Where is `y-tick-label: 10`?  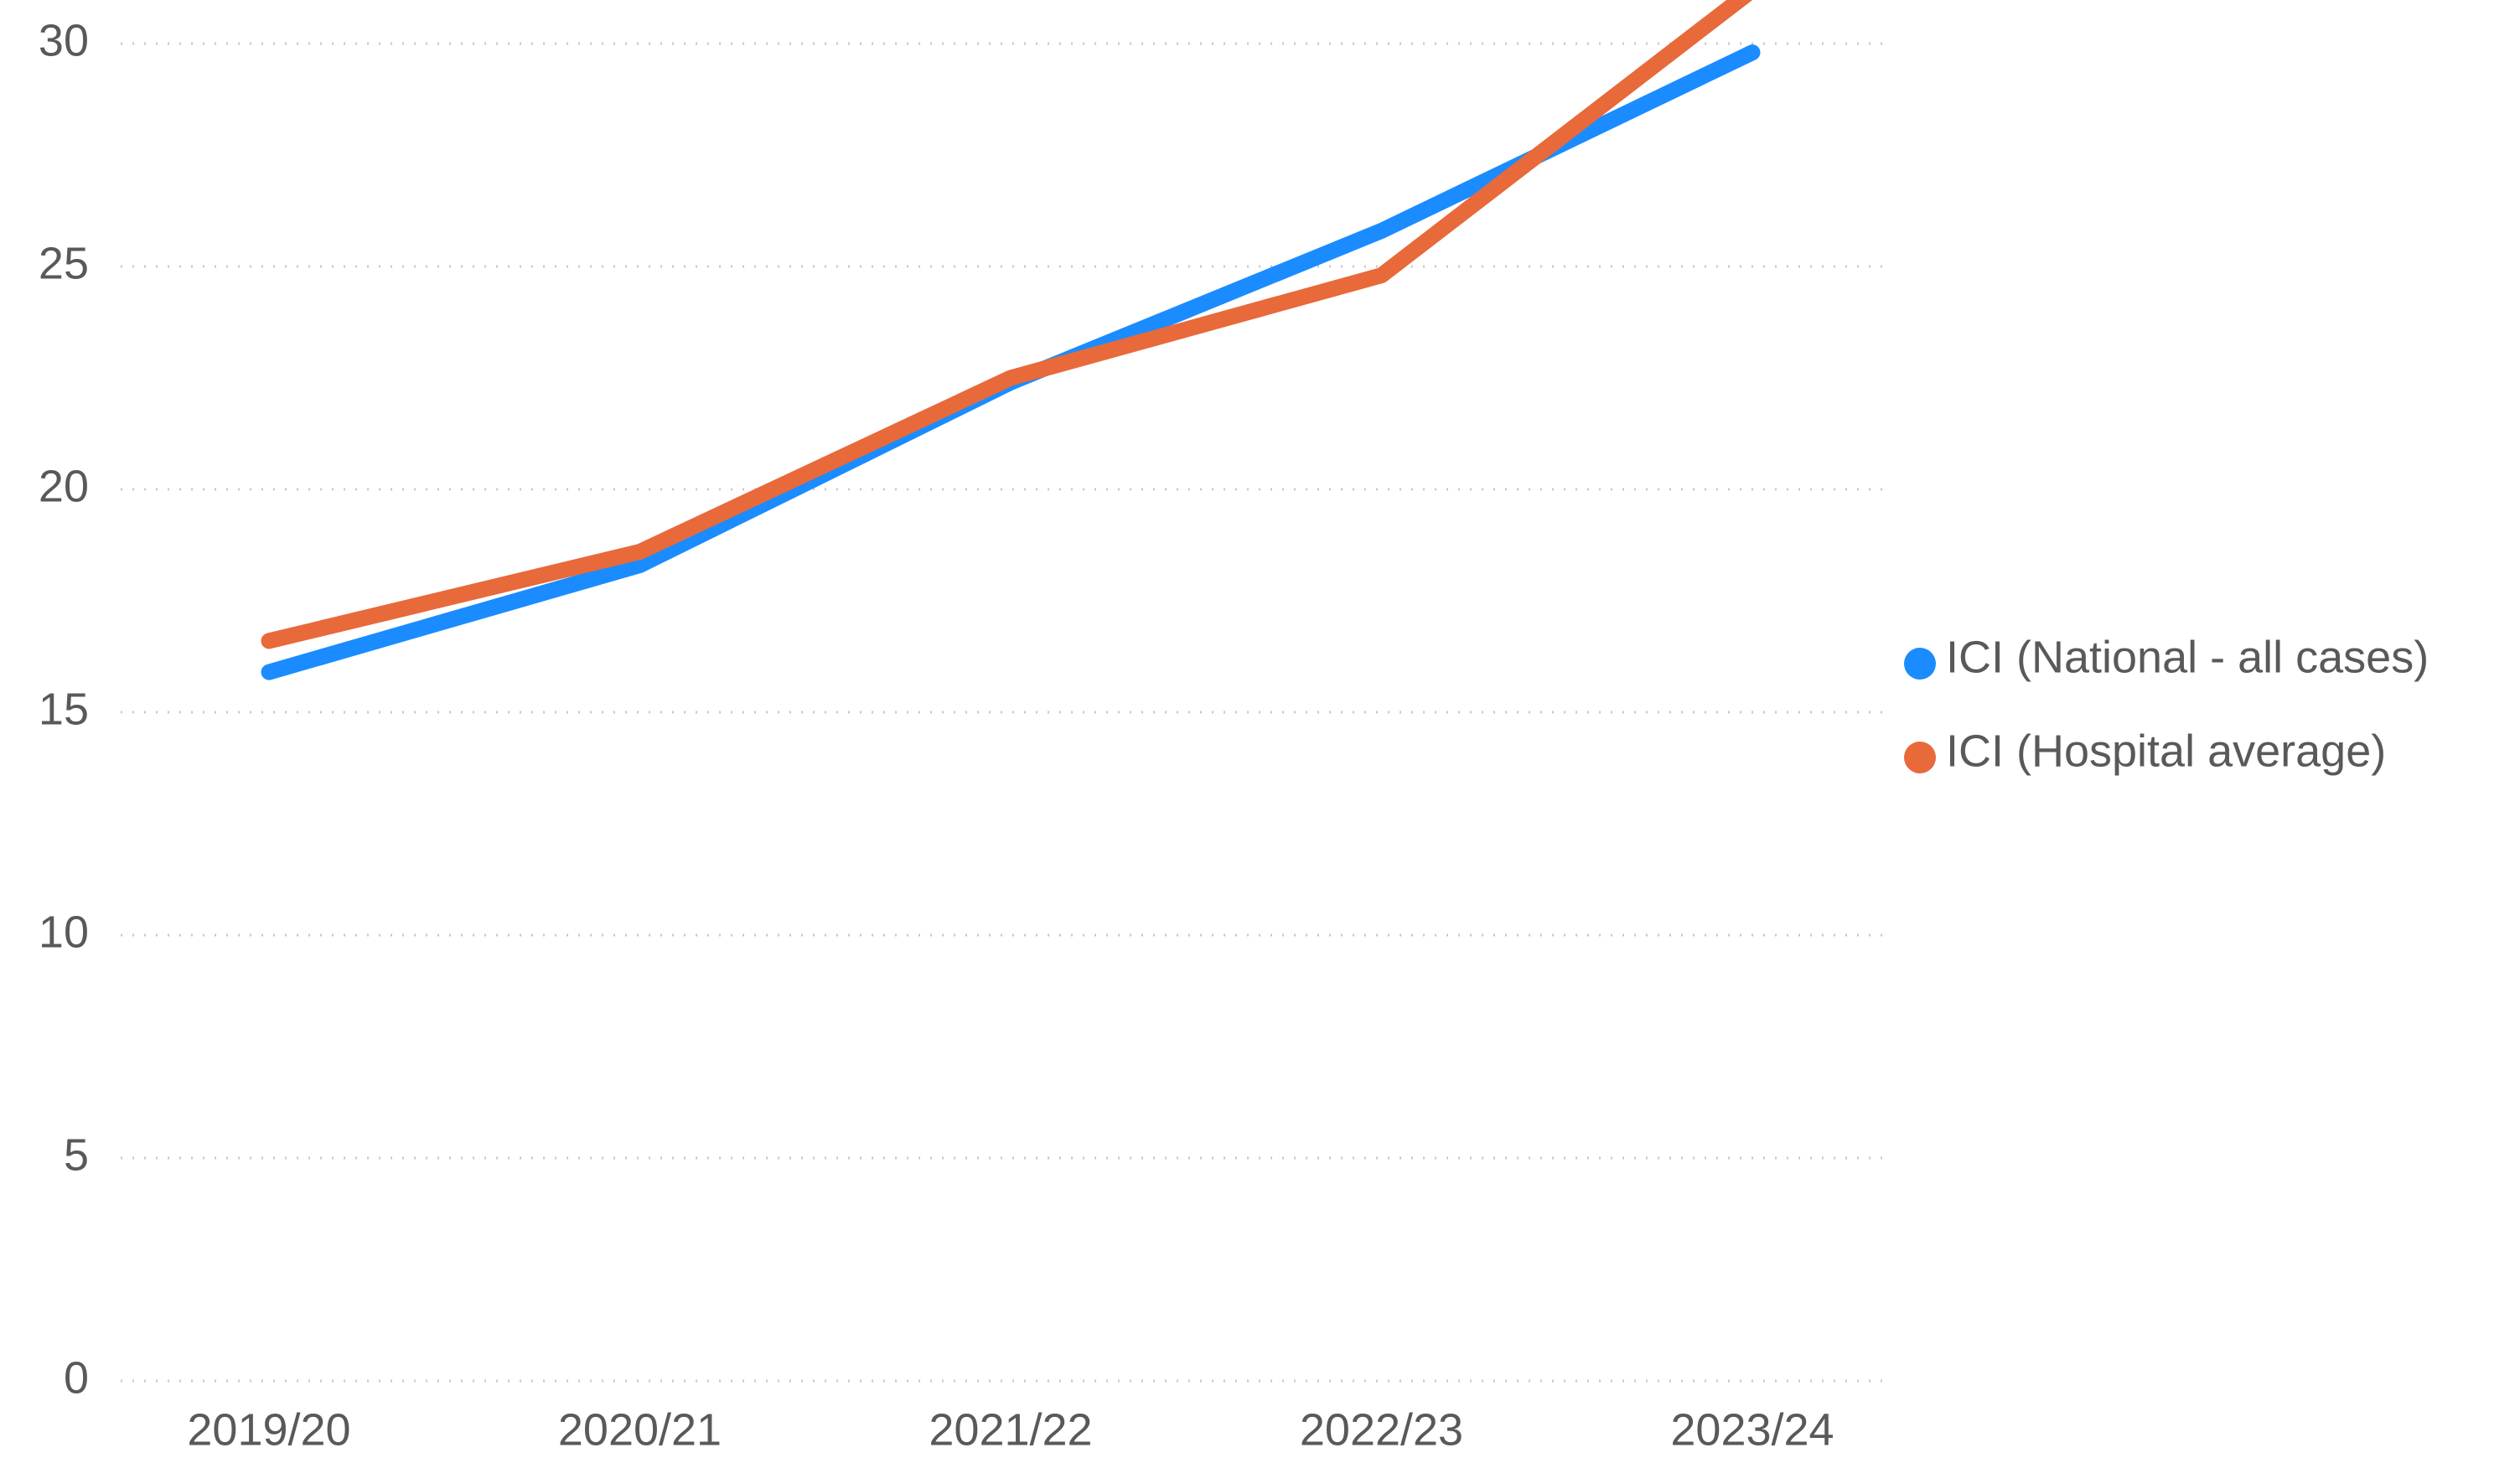 y-tick-label: 10 is located at coordinates (64, 932).